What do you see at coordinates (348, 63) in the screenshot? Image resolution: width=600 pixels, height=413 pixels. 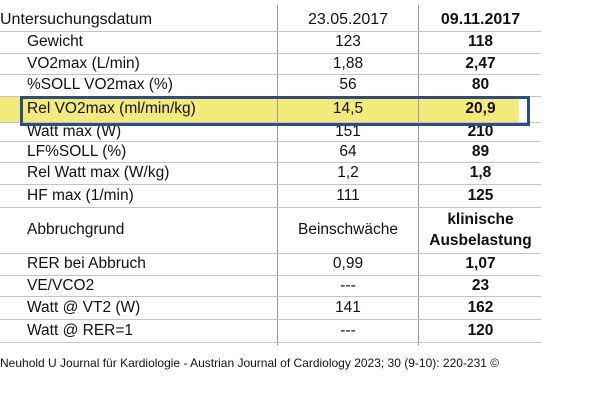 I see `row-value-1: 1,88` at bounding box center [348, 63].